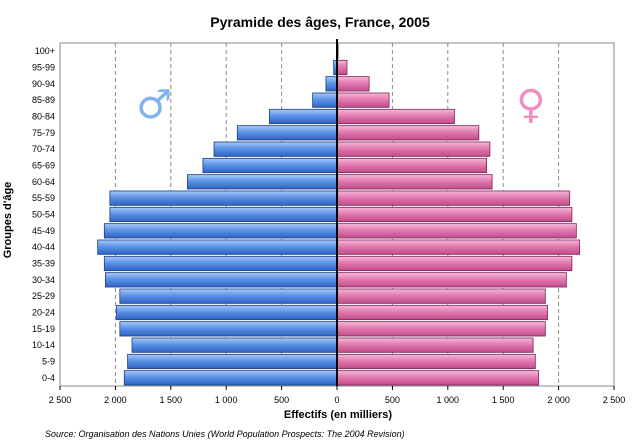 Image resolution: width=640 pixels, height=443 pixels. What do you see at coordinates (43, 198) in the screenshot?
I see `category-label: 55-59` at bounding box center [43, 198].